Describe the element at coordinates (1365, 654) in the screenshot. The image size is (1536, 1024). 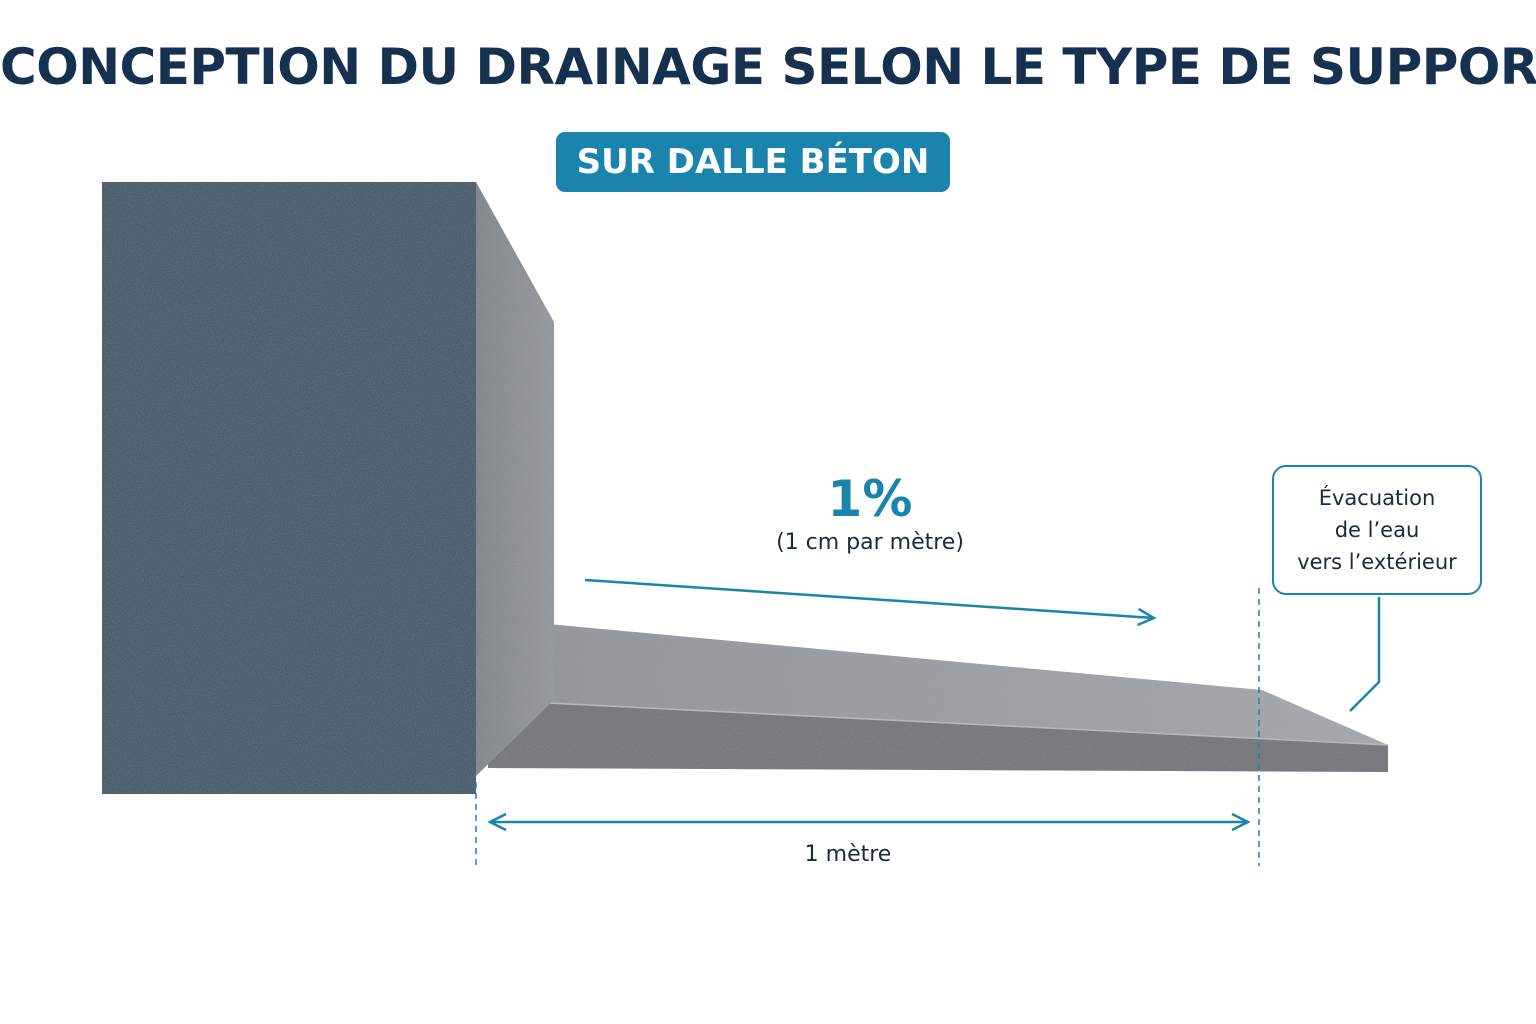
I see `callout-pointer` at that location.